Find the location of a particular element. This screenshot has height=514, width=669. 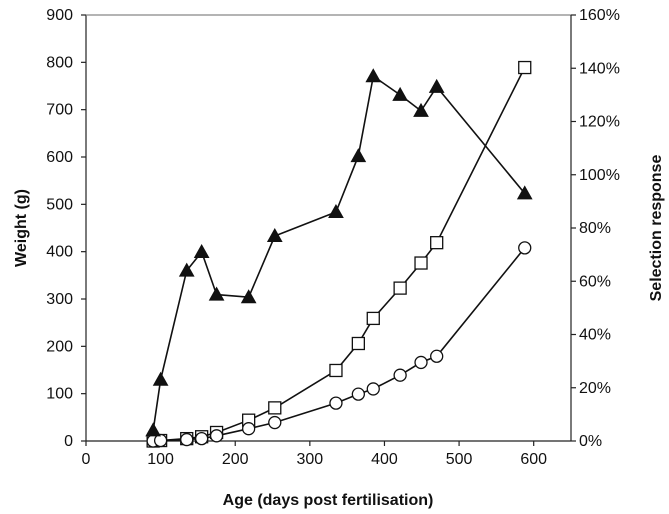

y-tick-label: 200 is located at coordinates (59, 346).